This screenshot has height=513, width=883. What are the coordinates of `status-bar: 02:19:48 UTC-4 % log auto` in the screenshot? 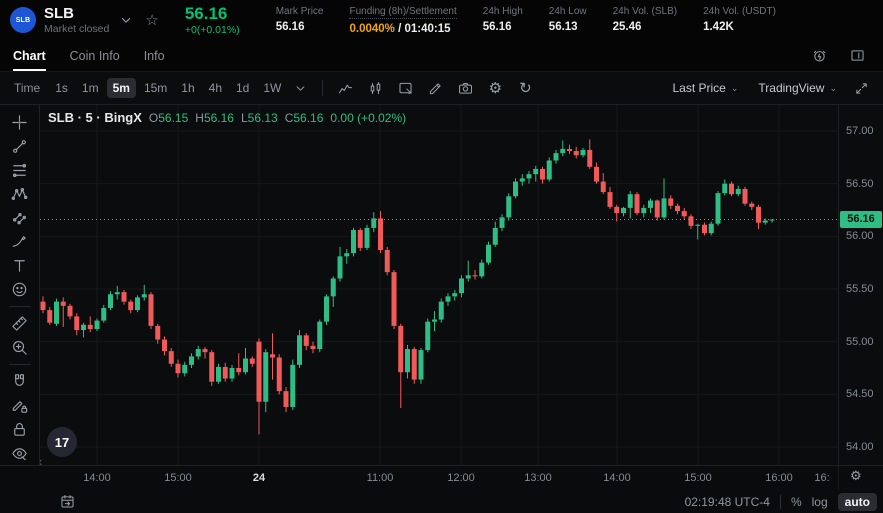 It's located at (441, 501).